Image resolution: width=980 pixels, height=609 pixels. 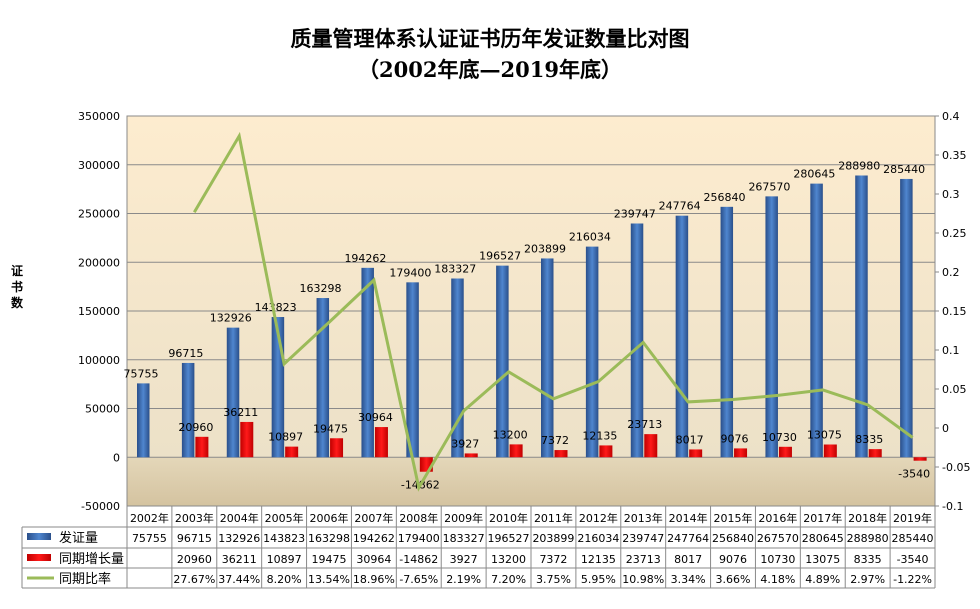 What do you see at coordinates (945, 428) in the screenshot?
I see `y2-tick-label: 0` at bounding box center [945, 428].